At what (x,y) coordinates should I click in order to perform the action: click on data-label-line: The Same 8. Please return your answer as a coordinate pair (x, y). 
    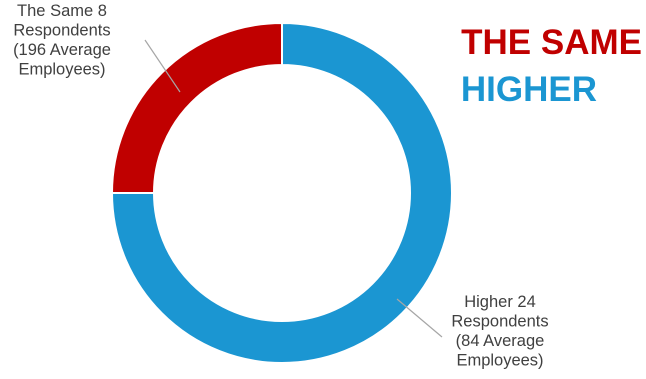
    Looking at the image, I should click on (62, 11).